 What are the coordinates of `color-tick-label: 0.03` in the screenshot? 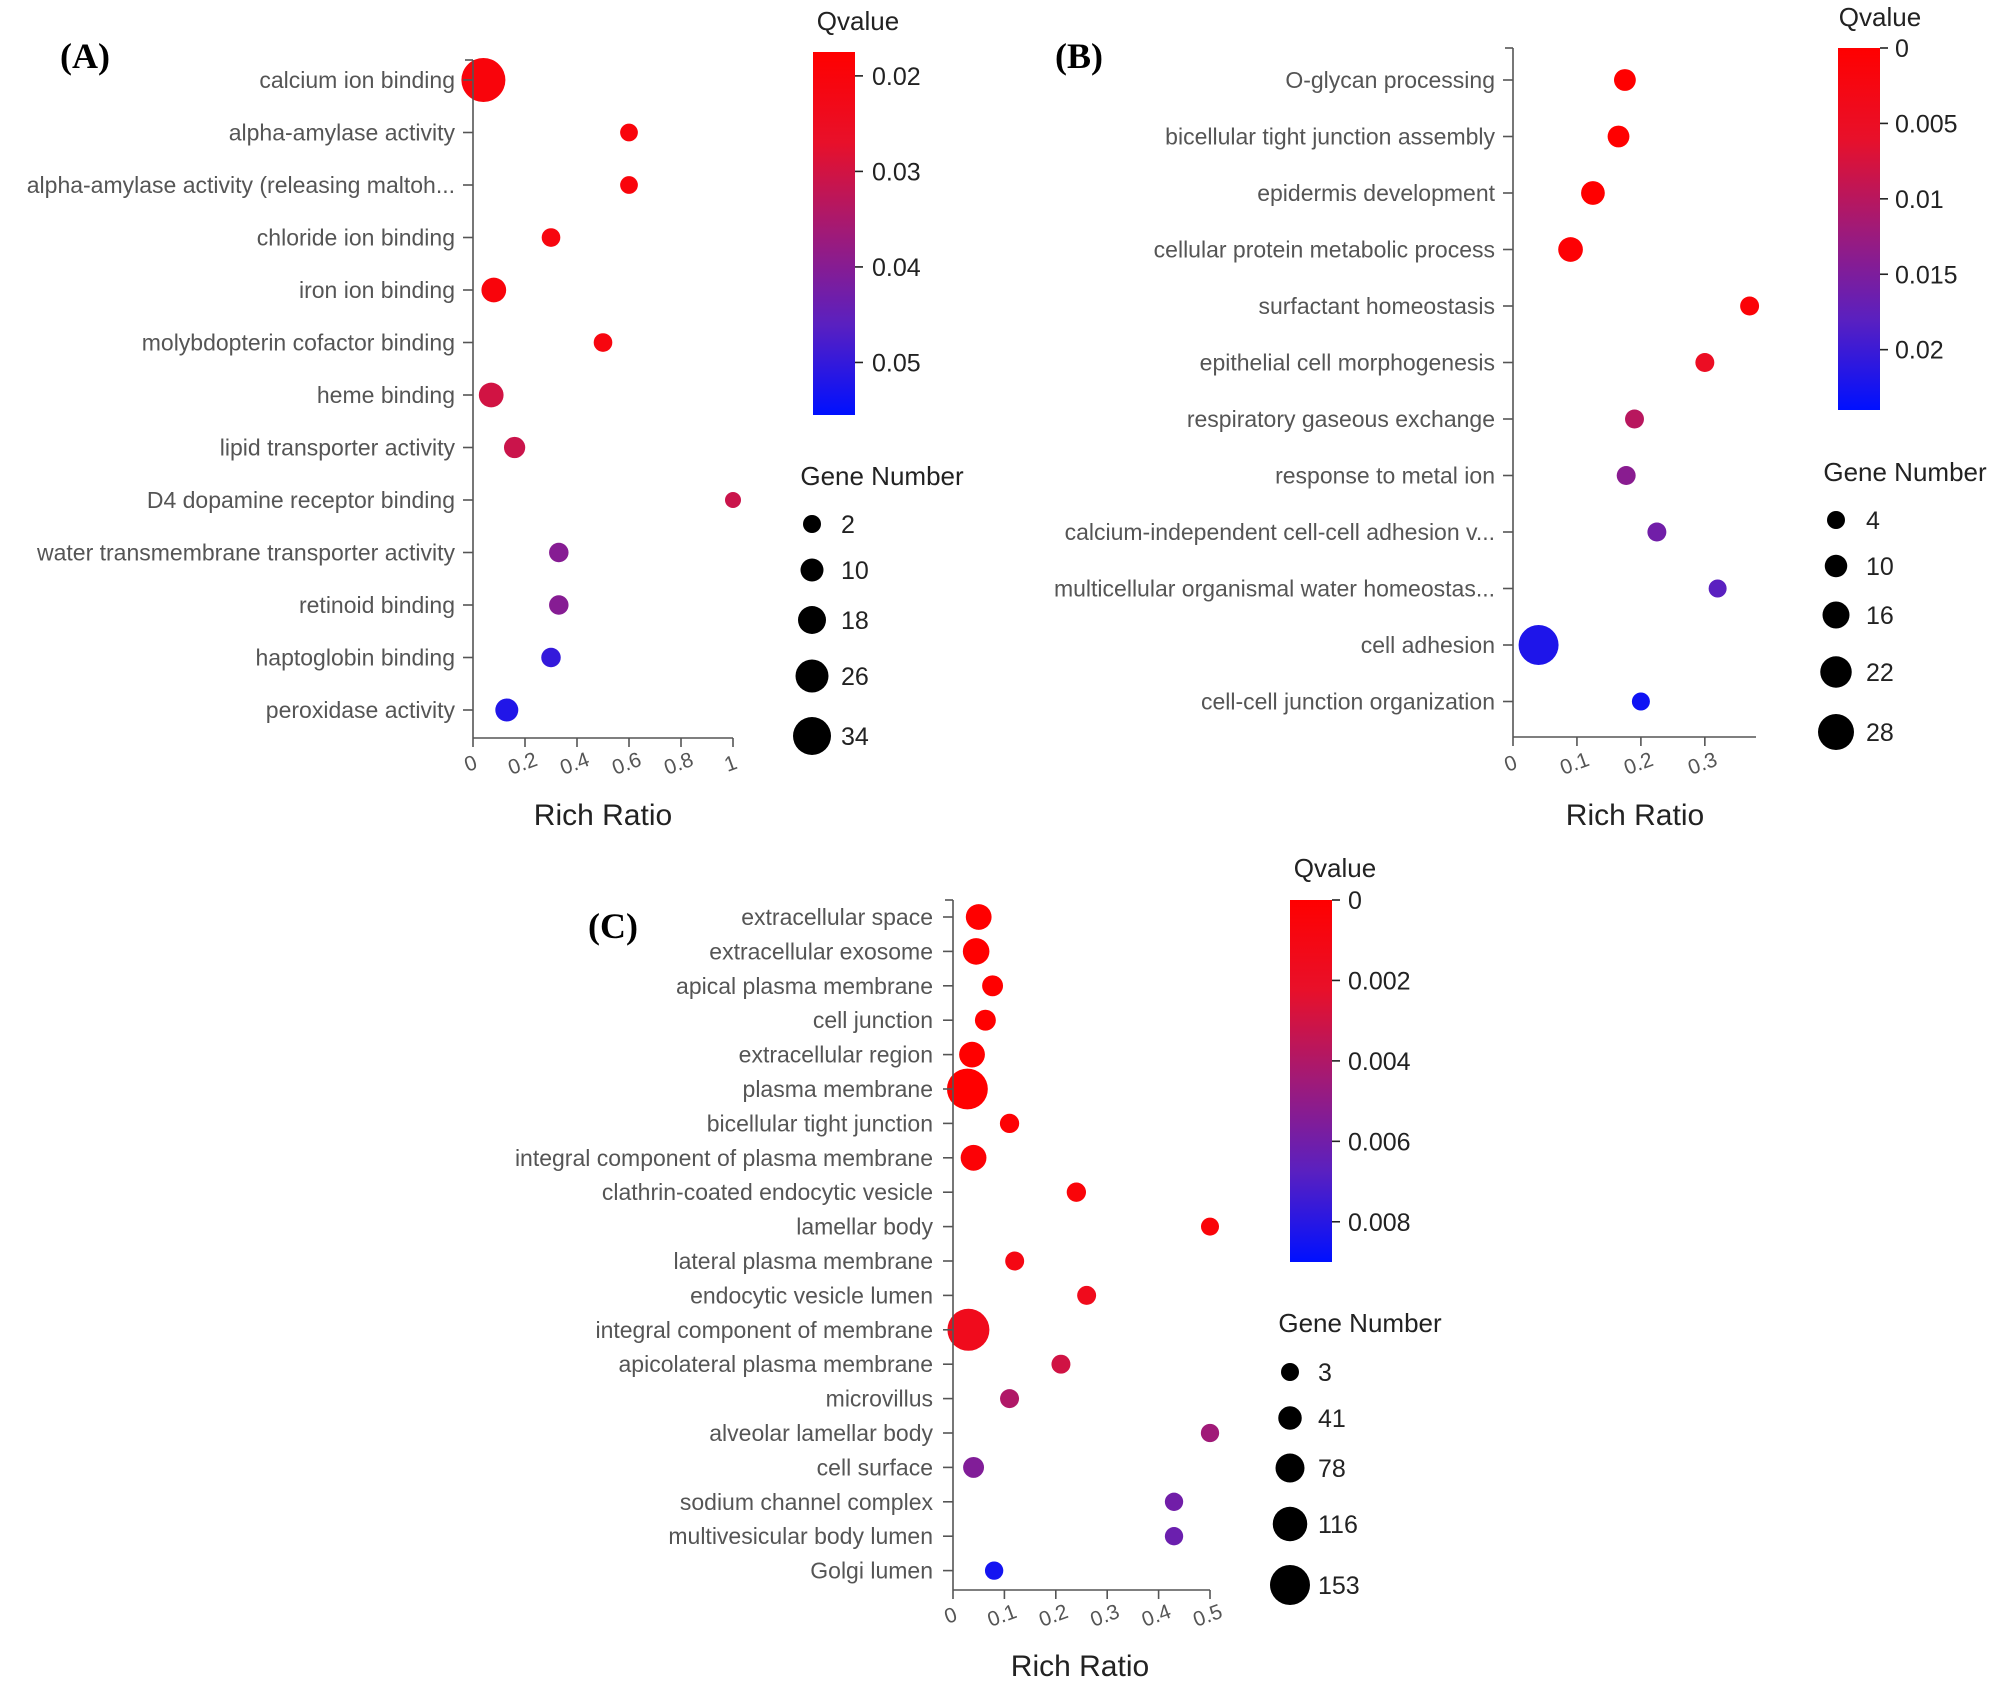 It's located at (896, 172).